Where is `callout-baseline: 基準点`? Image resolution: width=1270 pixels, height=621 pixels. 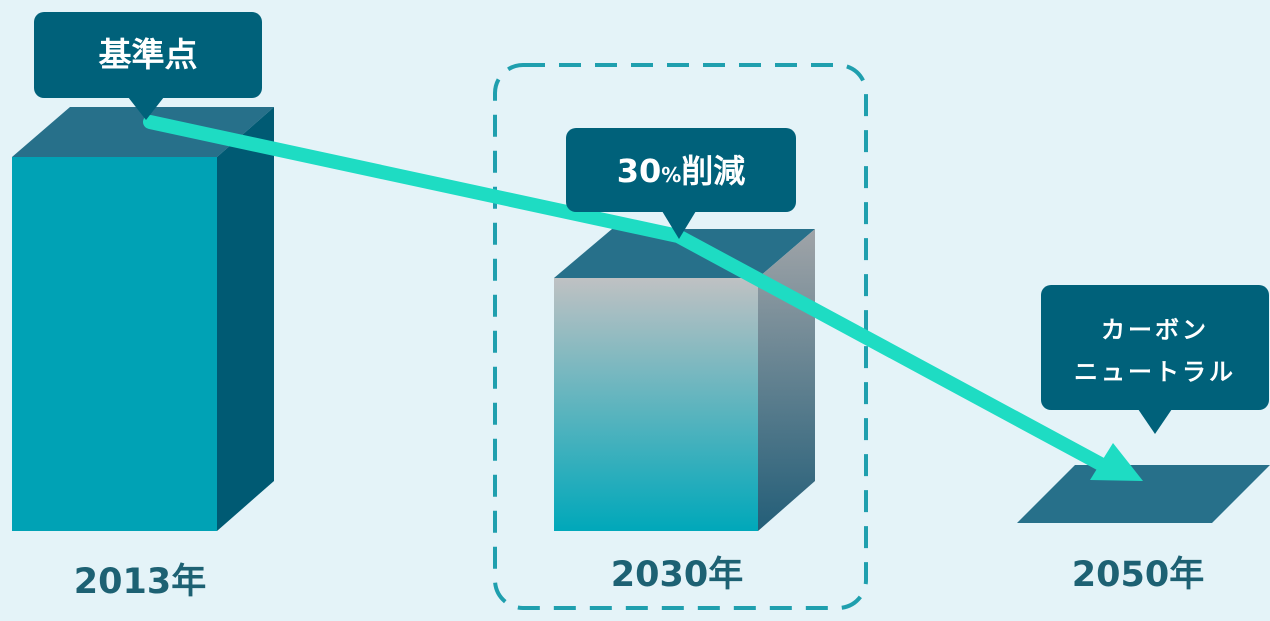 callout-baseline: 基準点 is located at coordinates (148, 66).